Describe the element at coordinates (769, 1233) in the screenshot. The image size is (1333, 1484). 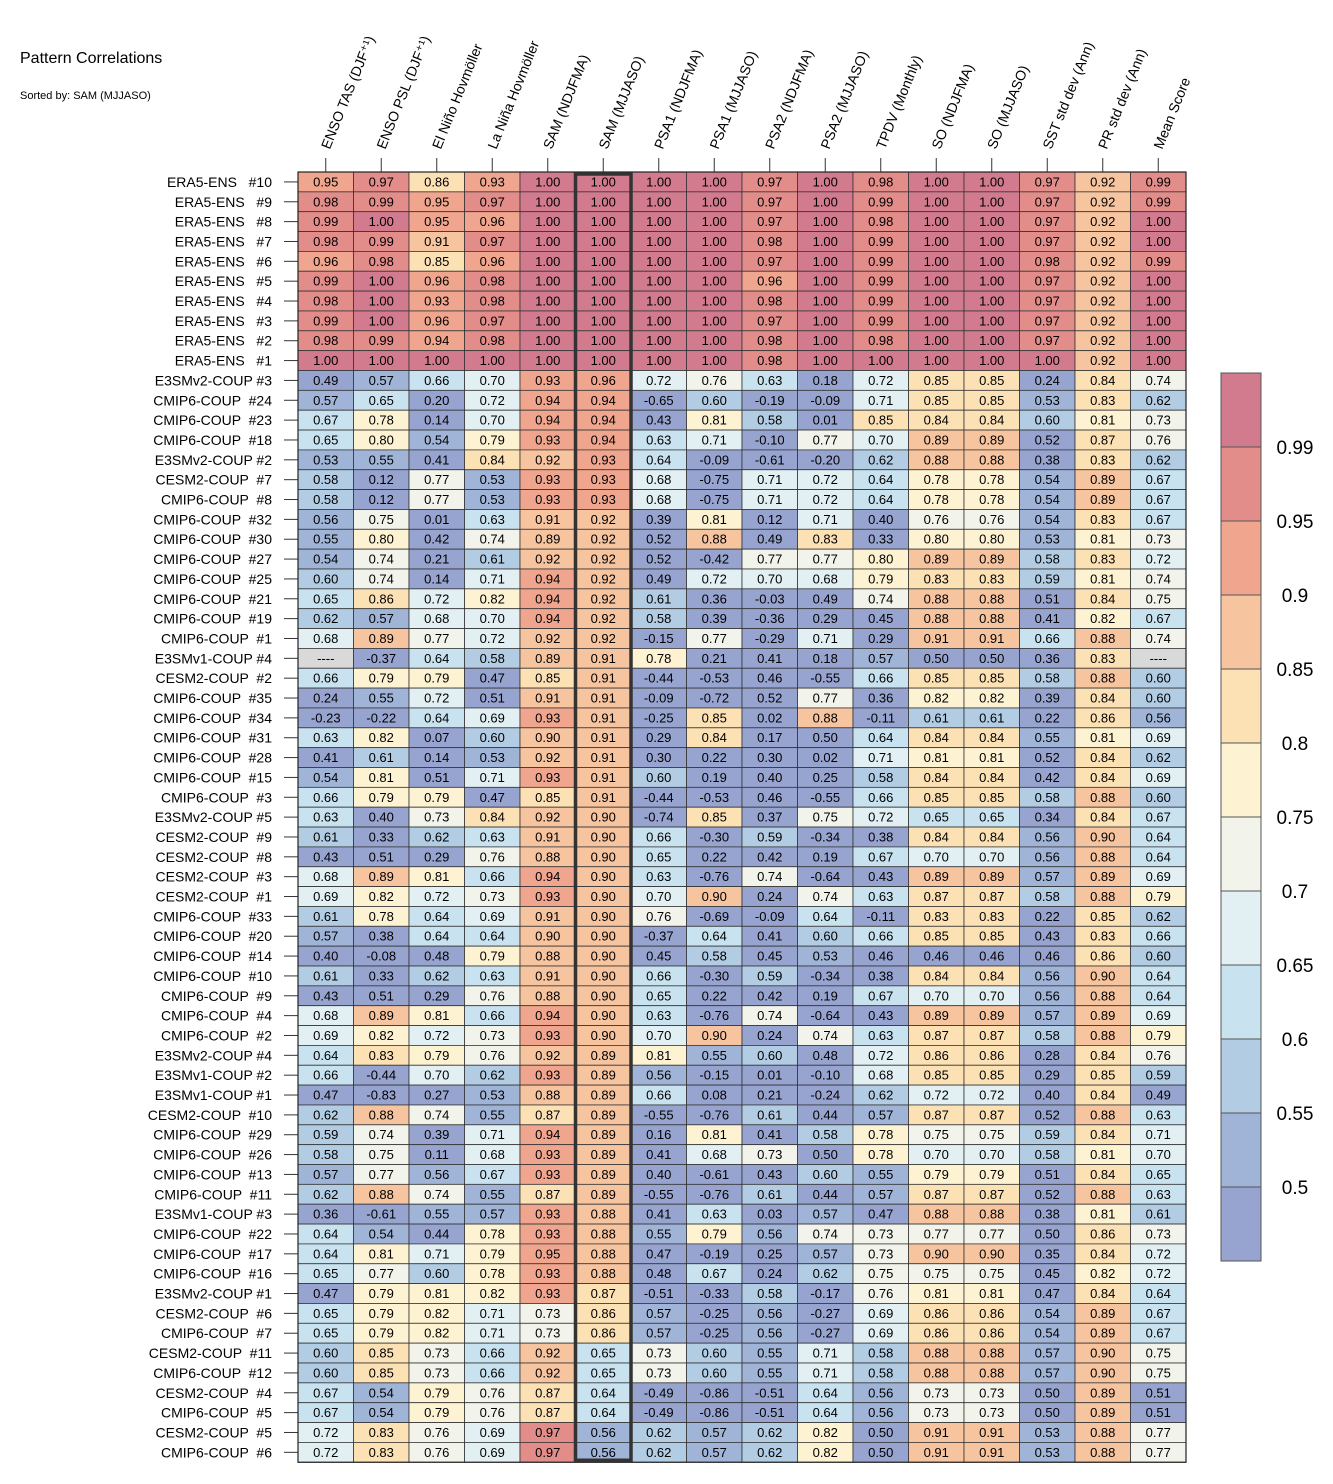
I see `cell-value: 0.56` at that location.